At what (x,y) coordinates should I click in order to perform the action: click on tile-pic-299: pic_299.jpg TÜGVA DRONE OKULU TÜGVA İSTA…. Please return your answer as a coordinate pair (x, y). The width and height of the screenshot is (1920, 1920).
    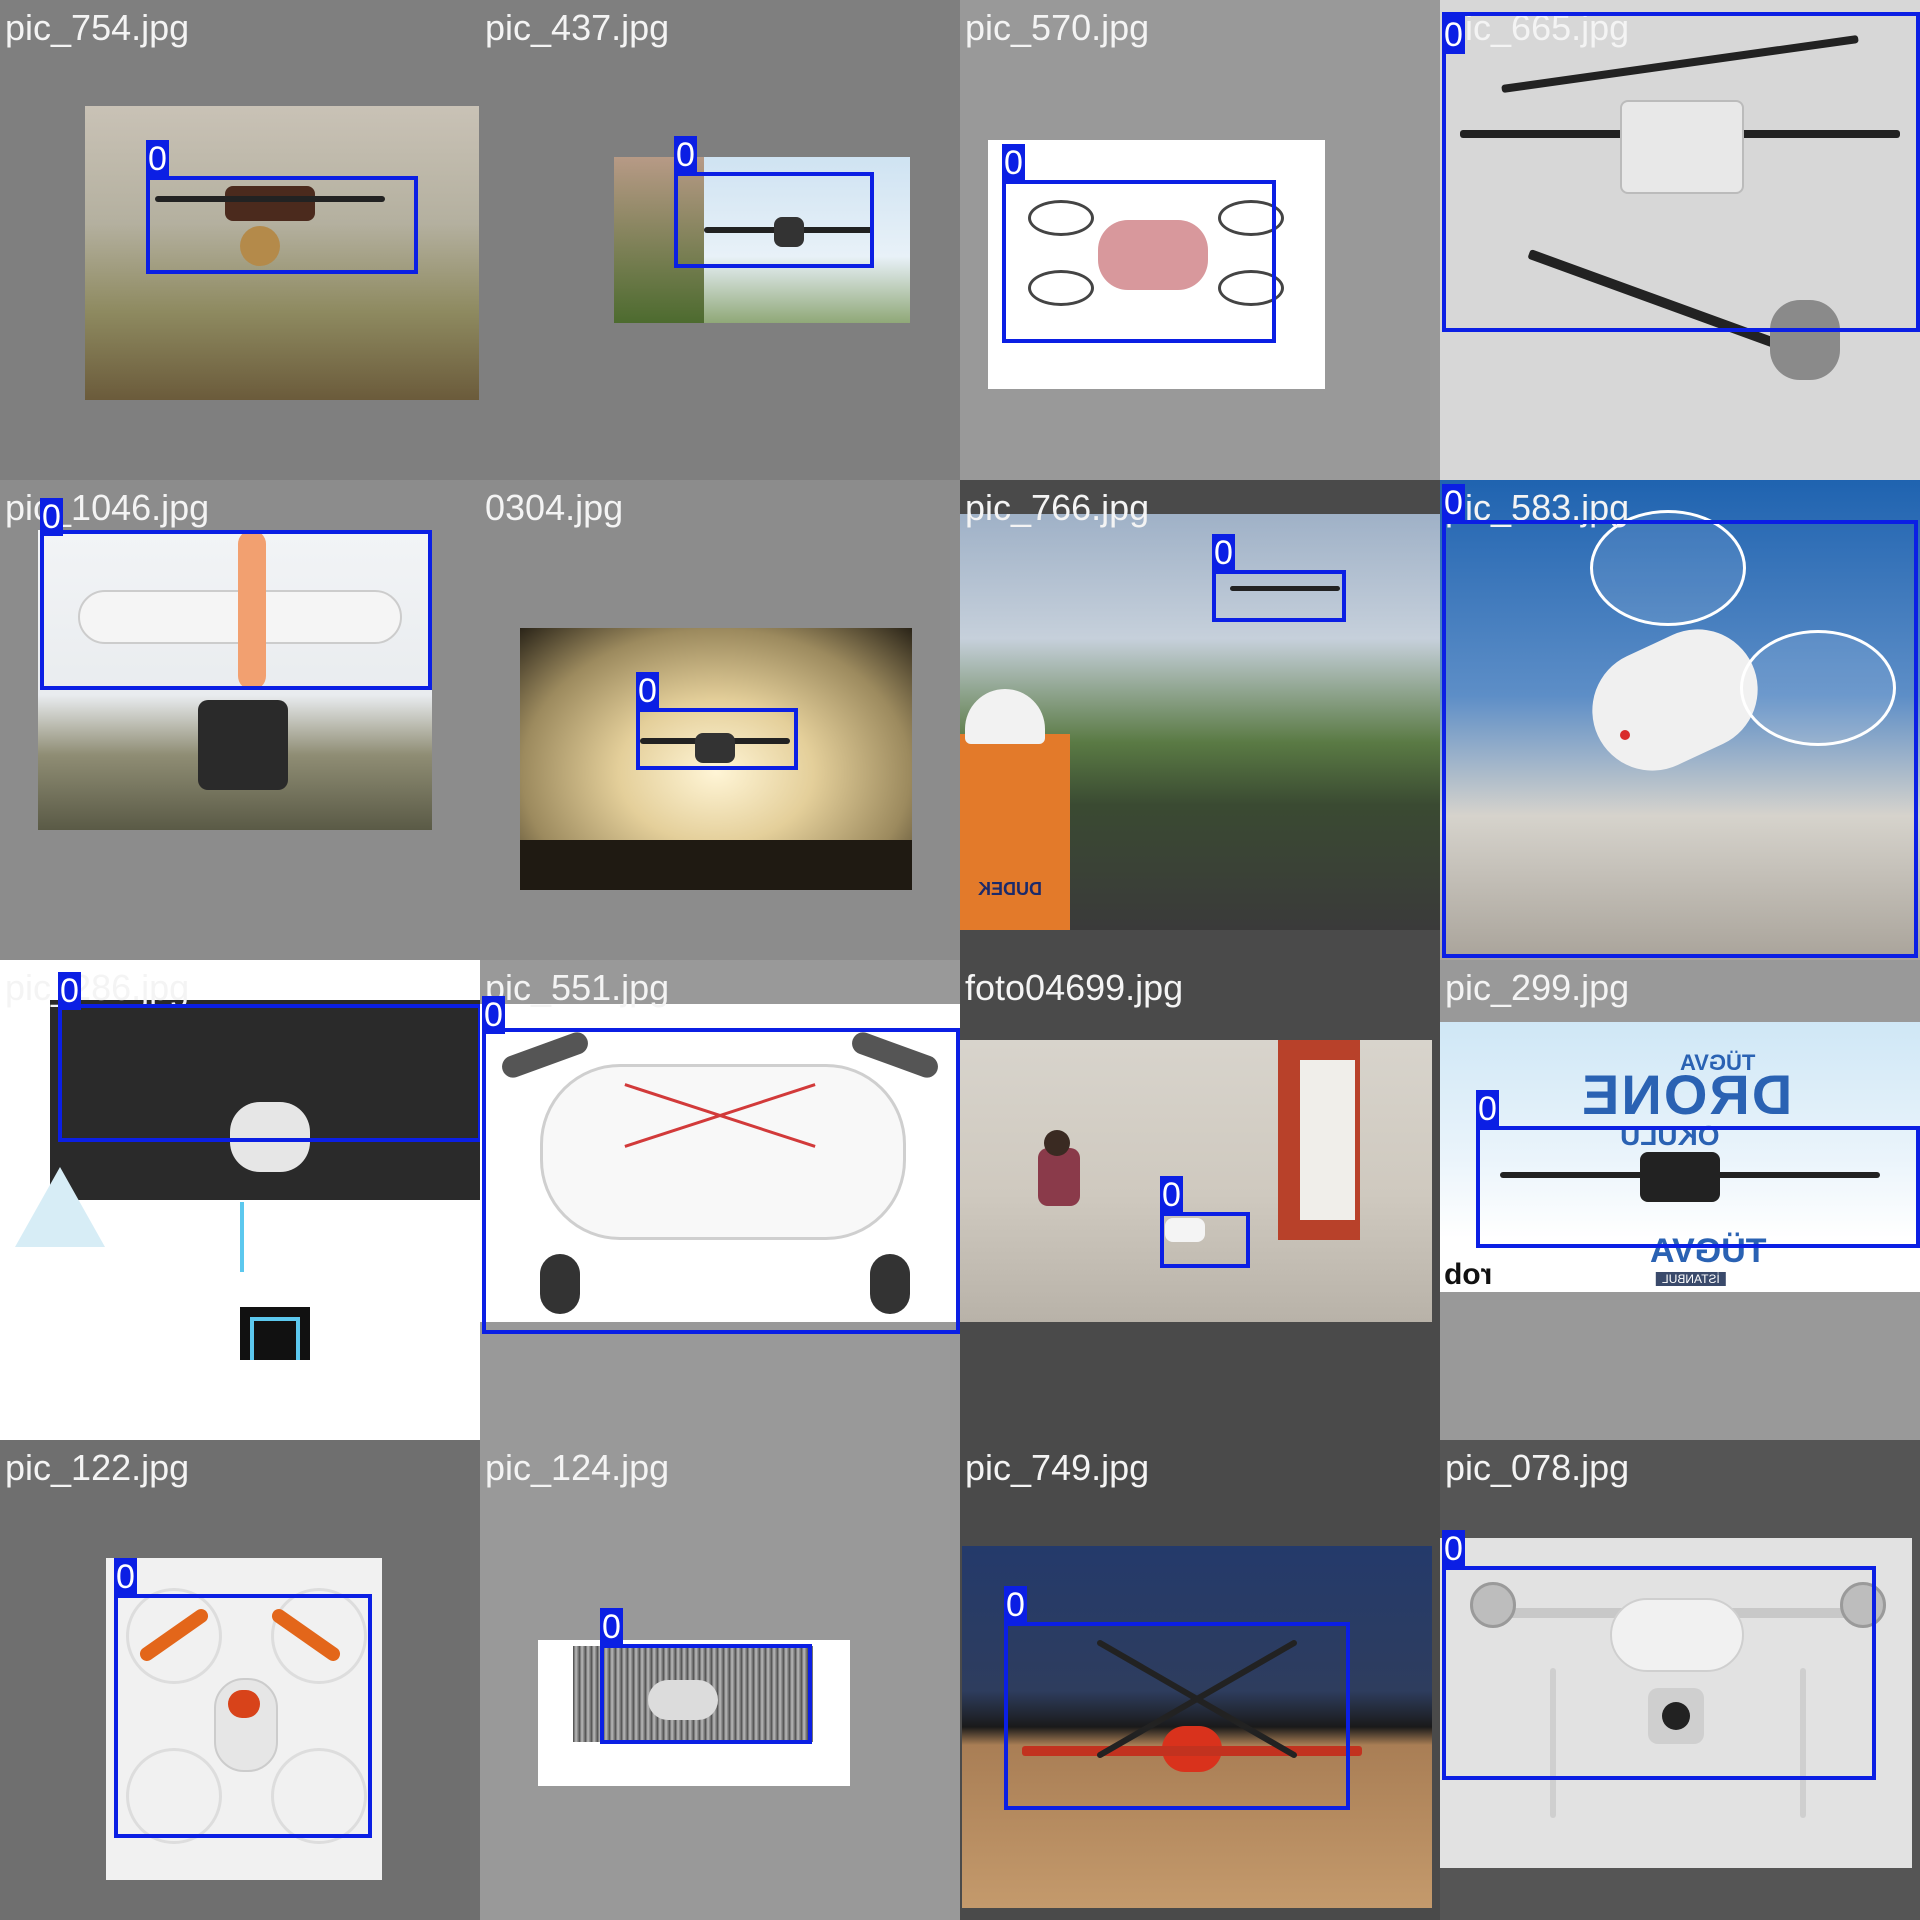
    Looking at the image, I should click on (1680, 1200).